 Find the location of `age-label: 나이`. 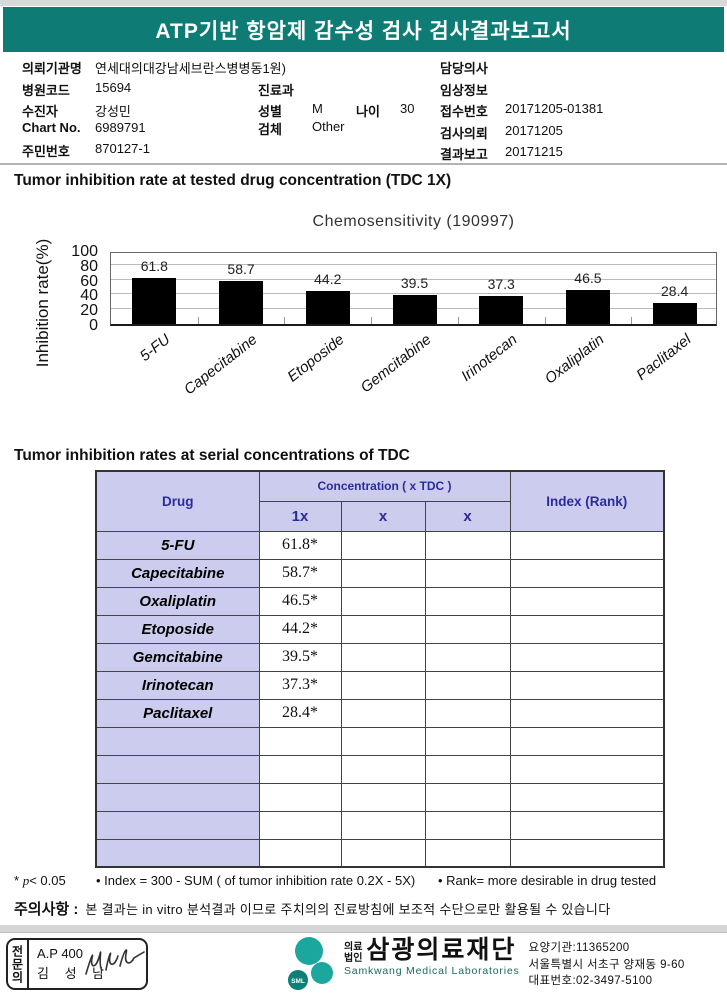

age-label: 나이 is located at coordinates (368, 111).